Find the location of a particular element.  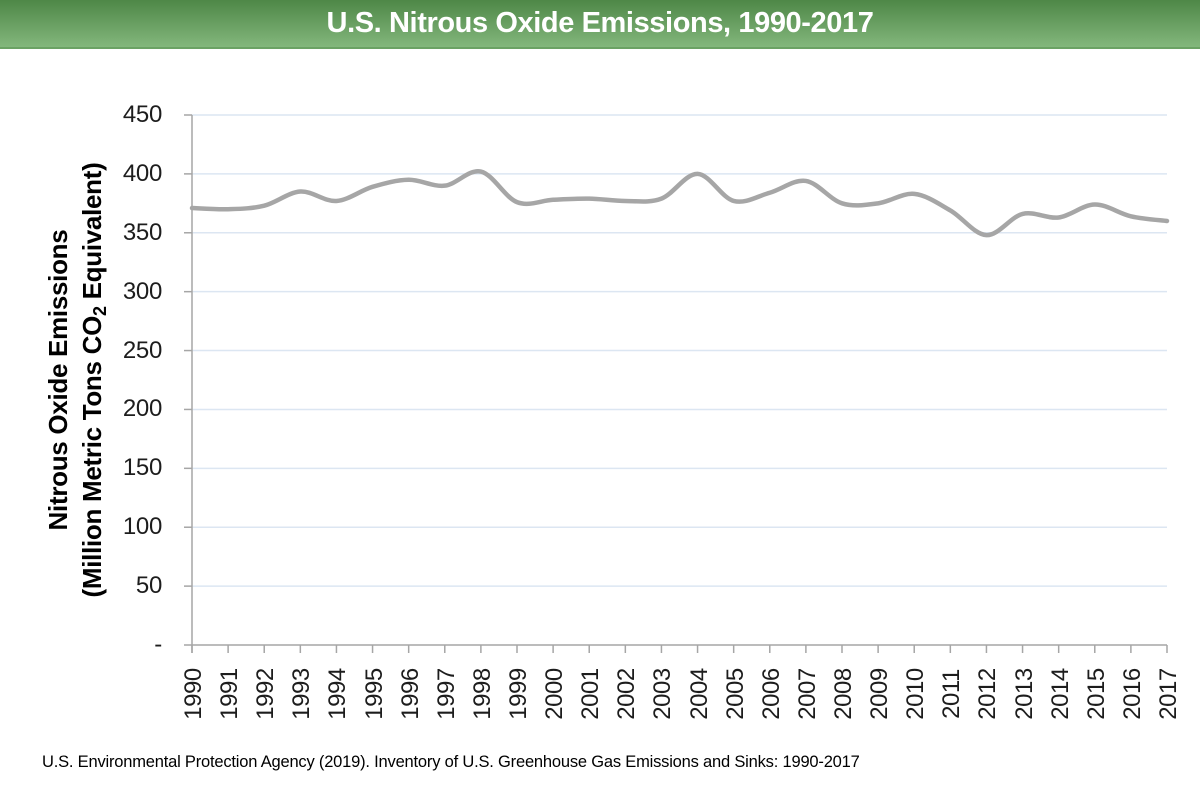

x-tick-label: 2012 is located at coordinates (988, 694).